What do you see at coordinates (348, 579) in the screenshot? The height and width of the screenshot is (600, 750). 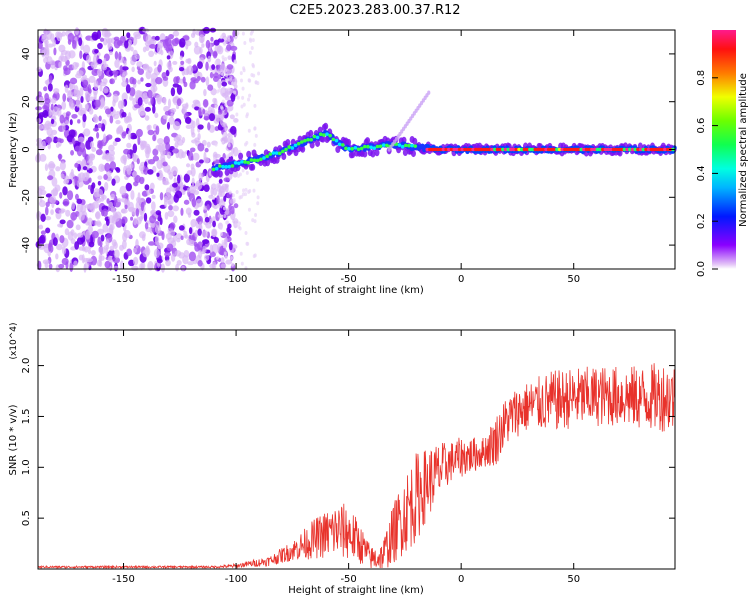 I see `x-tick-label: -50` at bounding box center [348, 579].